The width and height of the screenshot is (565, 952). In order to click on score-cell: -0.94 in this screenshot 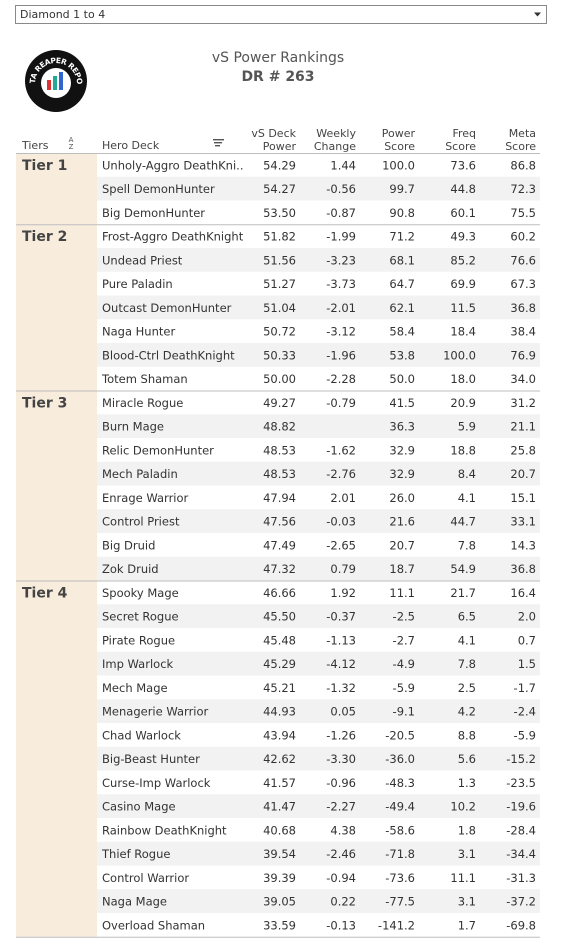, I will do `click(341, 878)`.